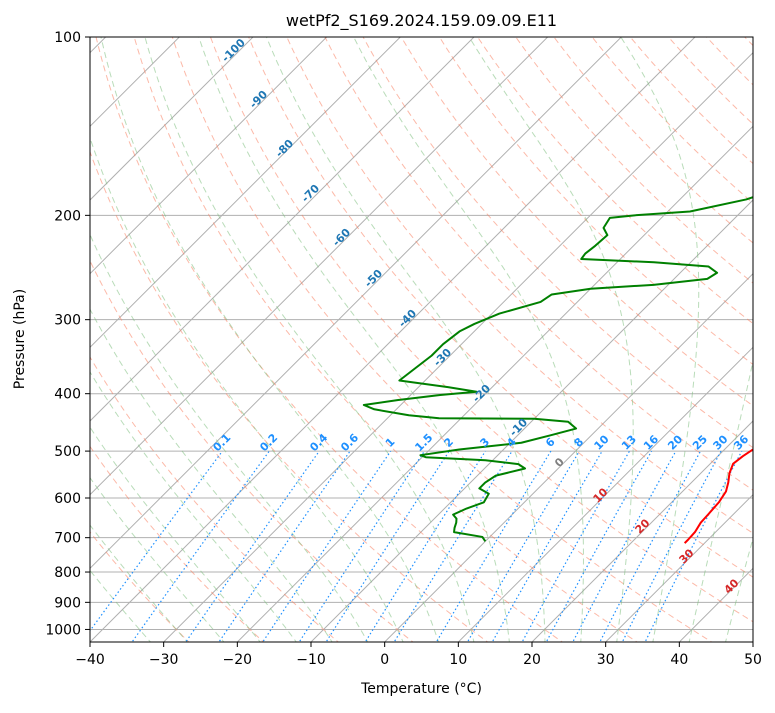  What do you see at coordinates (67, 573) in the screenshot?
I see `y-tick-label: 800` at bounding box center [67, 573].